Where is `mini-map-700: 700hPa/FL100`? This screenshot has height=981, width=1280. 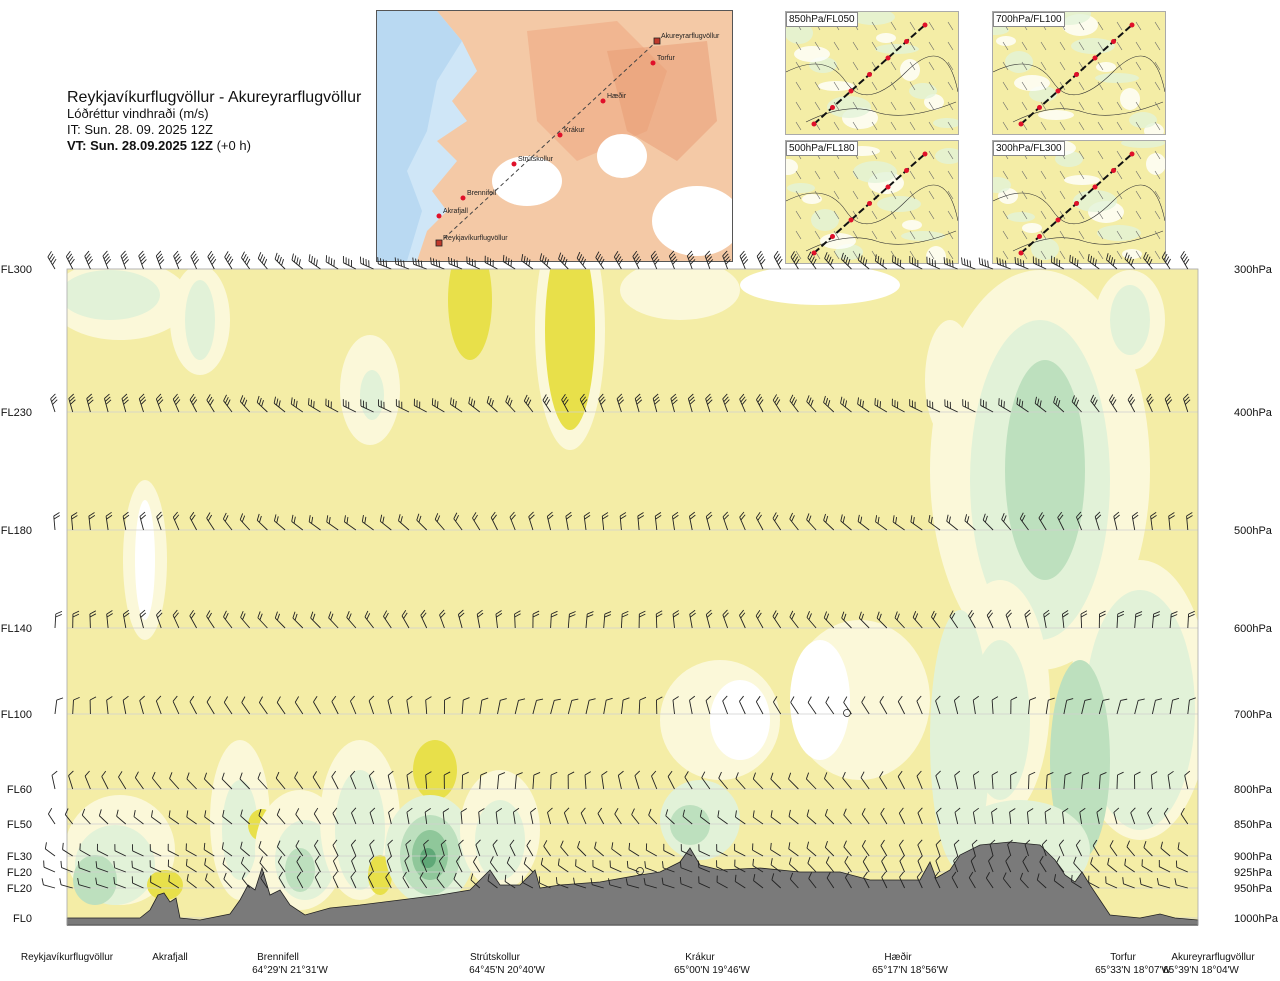
mini-map-700: 700hPa/FL100 is located at coordinates (1079, 73).